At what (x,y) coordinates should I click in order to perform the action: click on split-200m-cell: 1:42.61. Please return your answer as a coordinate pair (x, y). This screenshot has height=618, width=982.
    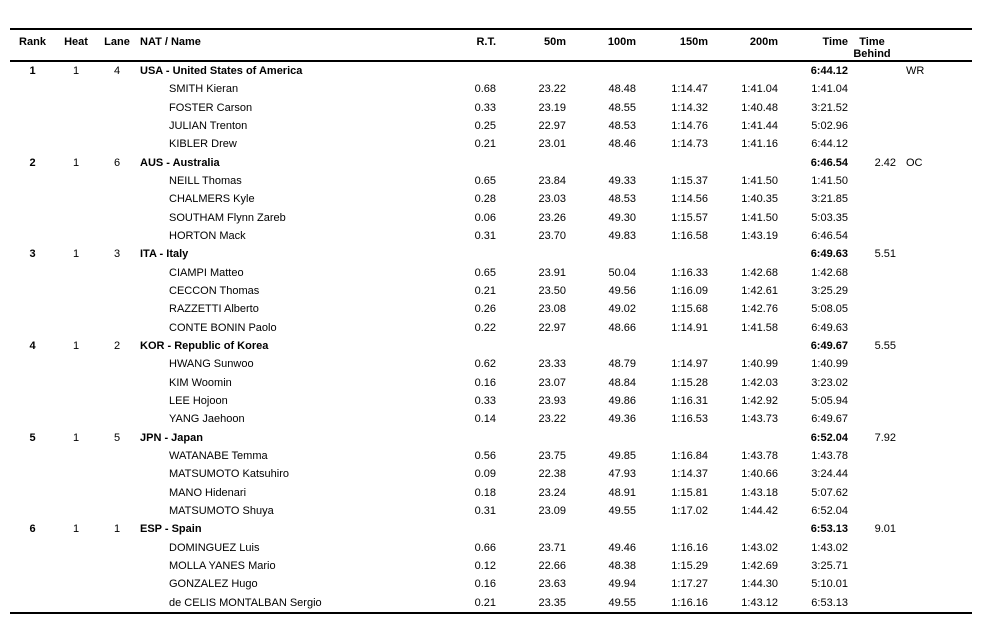
    Looking at the image, I should click on (759, 290).